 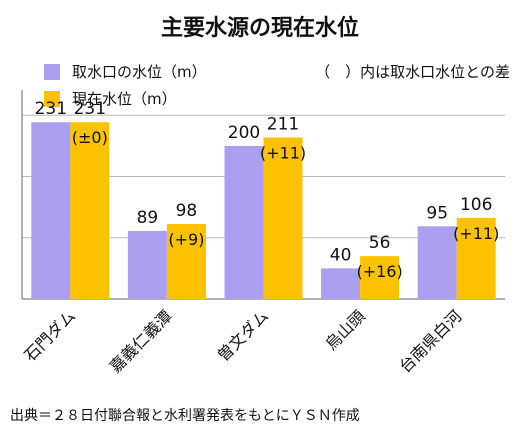 I want to click on legend-swatch-intake, so click(x=52, y=71).